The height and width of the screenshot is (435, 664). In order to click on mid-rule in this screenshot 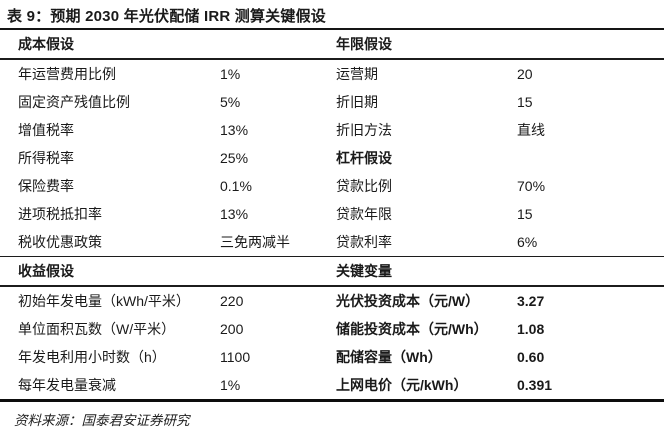, I will do `click(332, 256)`.